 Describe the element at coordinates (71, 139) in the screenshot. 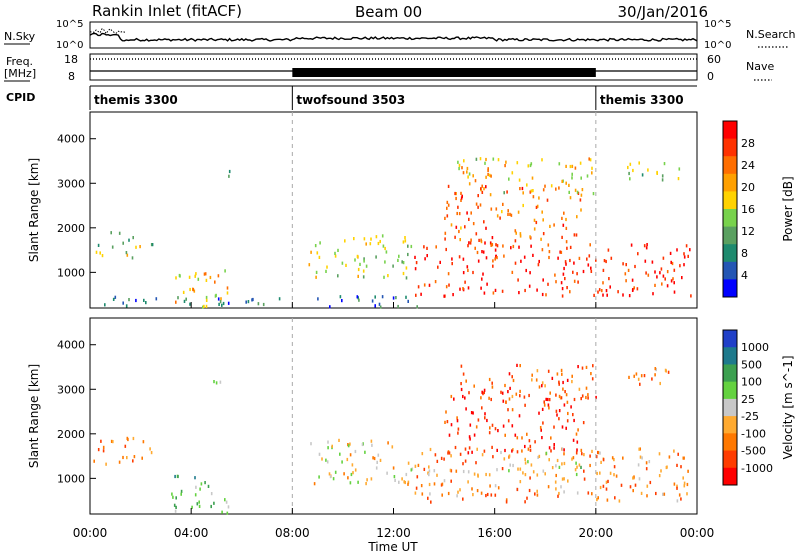

I see `y-tick-label: 4000` at that location.